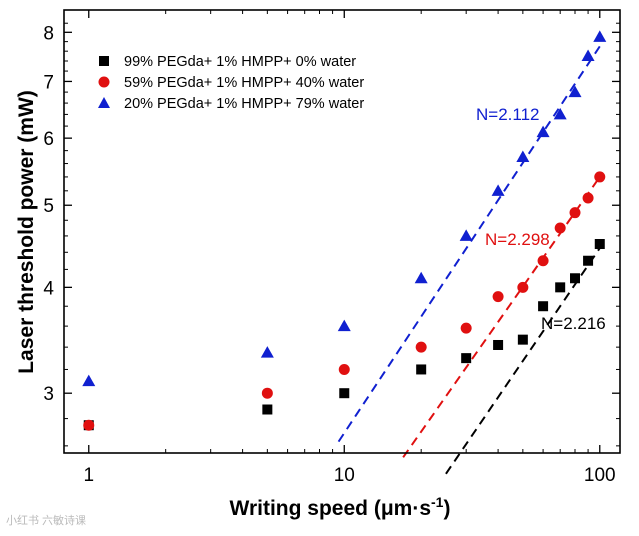 The height and width of the screenshot is (536, 639). Describe the element at coordinates (517, 239) in the screenshot. I see `fit-label-red: N=2.298` at that location.